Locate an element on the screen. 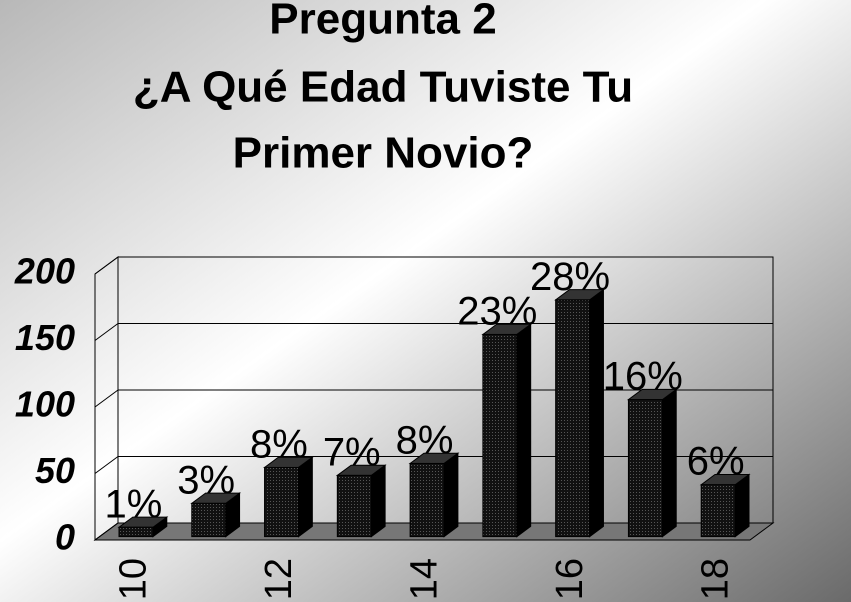  data-label: 16% is located at coordinates (643, 377).